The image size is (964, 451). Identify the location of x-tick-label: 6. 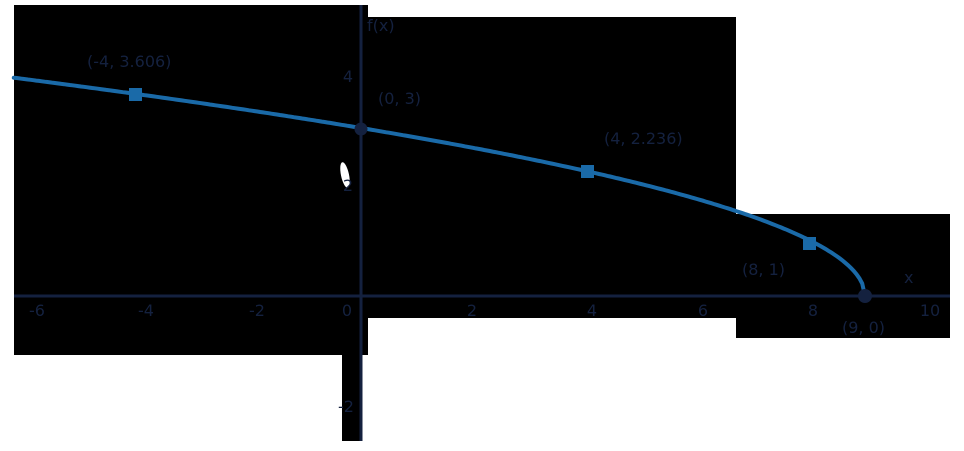
(703, 310).